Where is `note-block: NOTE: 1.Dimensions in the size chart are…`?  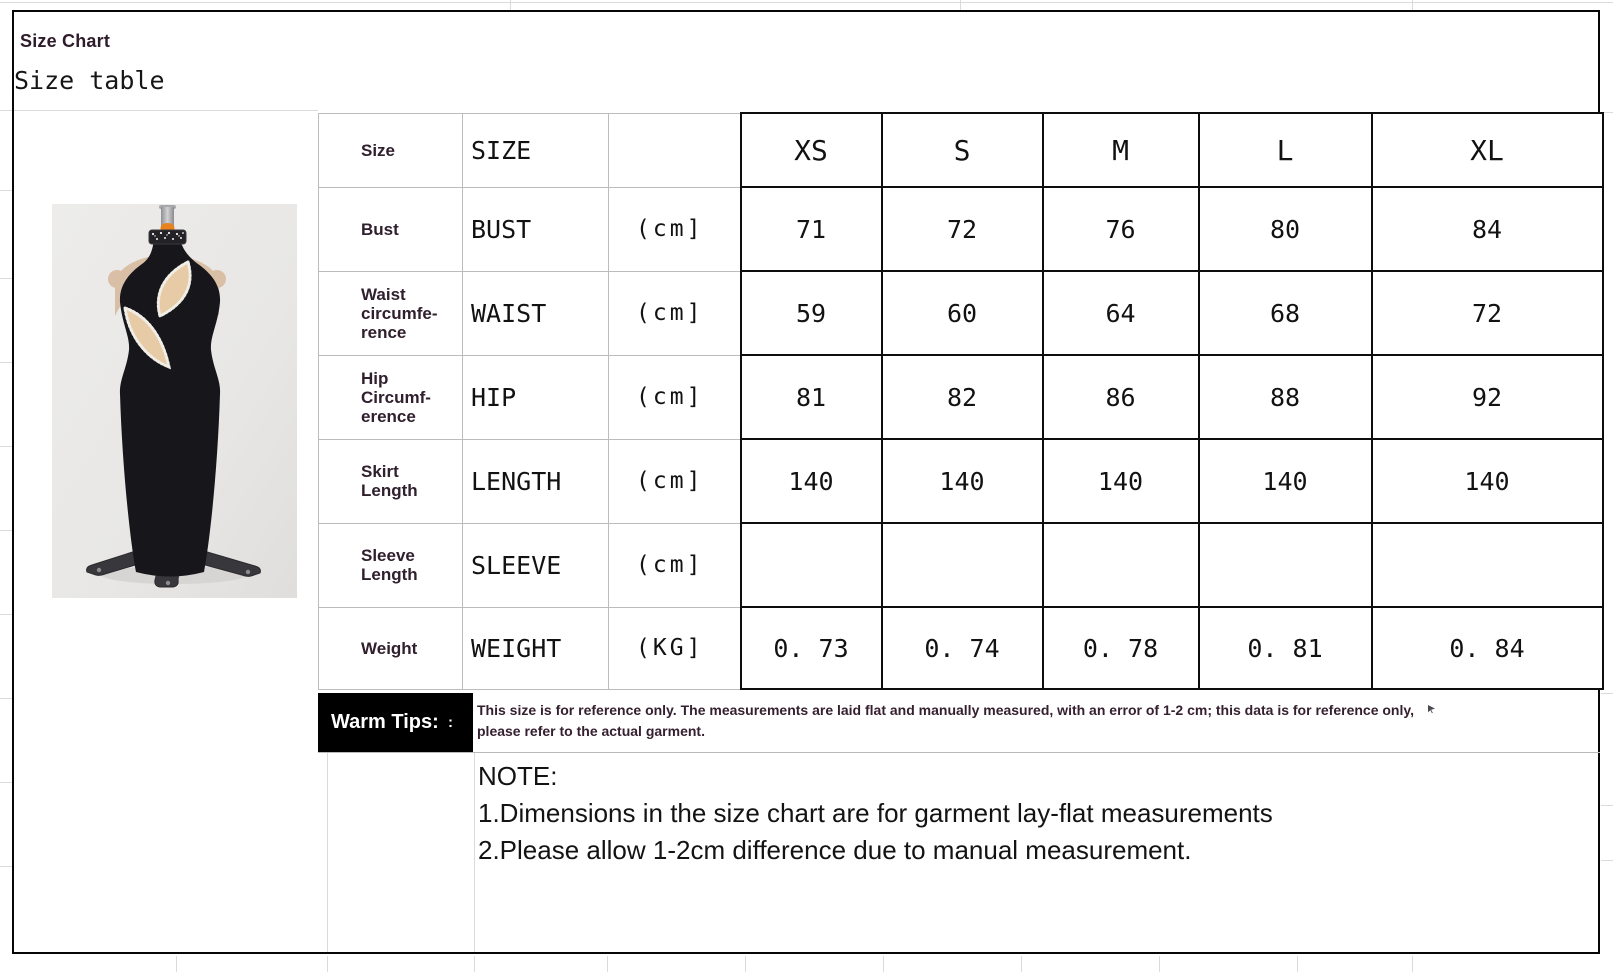
note-block: NOTE: 1.Dimensions in the size chart are… is located at coordinates (875, 813).